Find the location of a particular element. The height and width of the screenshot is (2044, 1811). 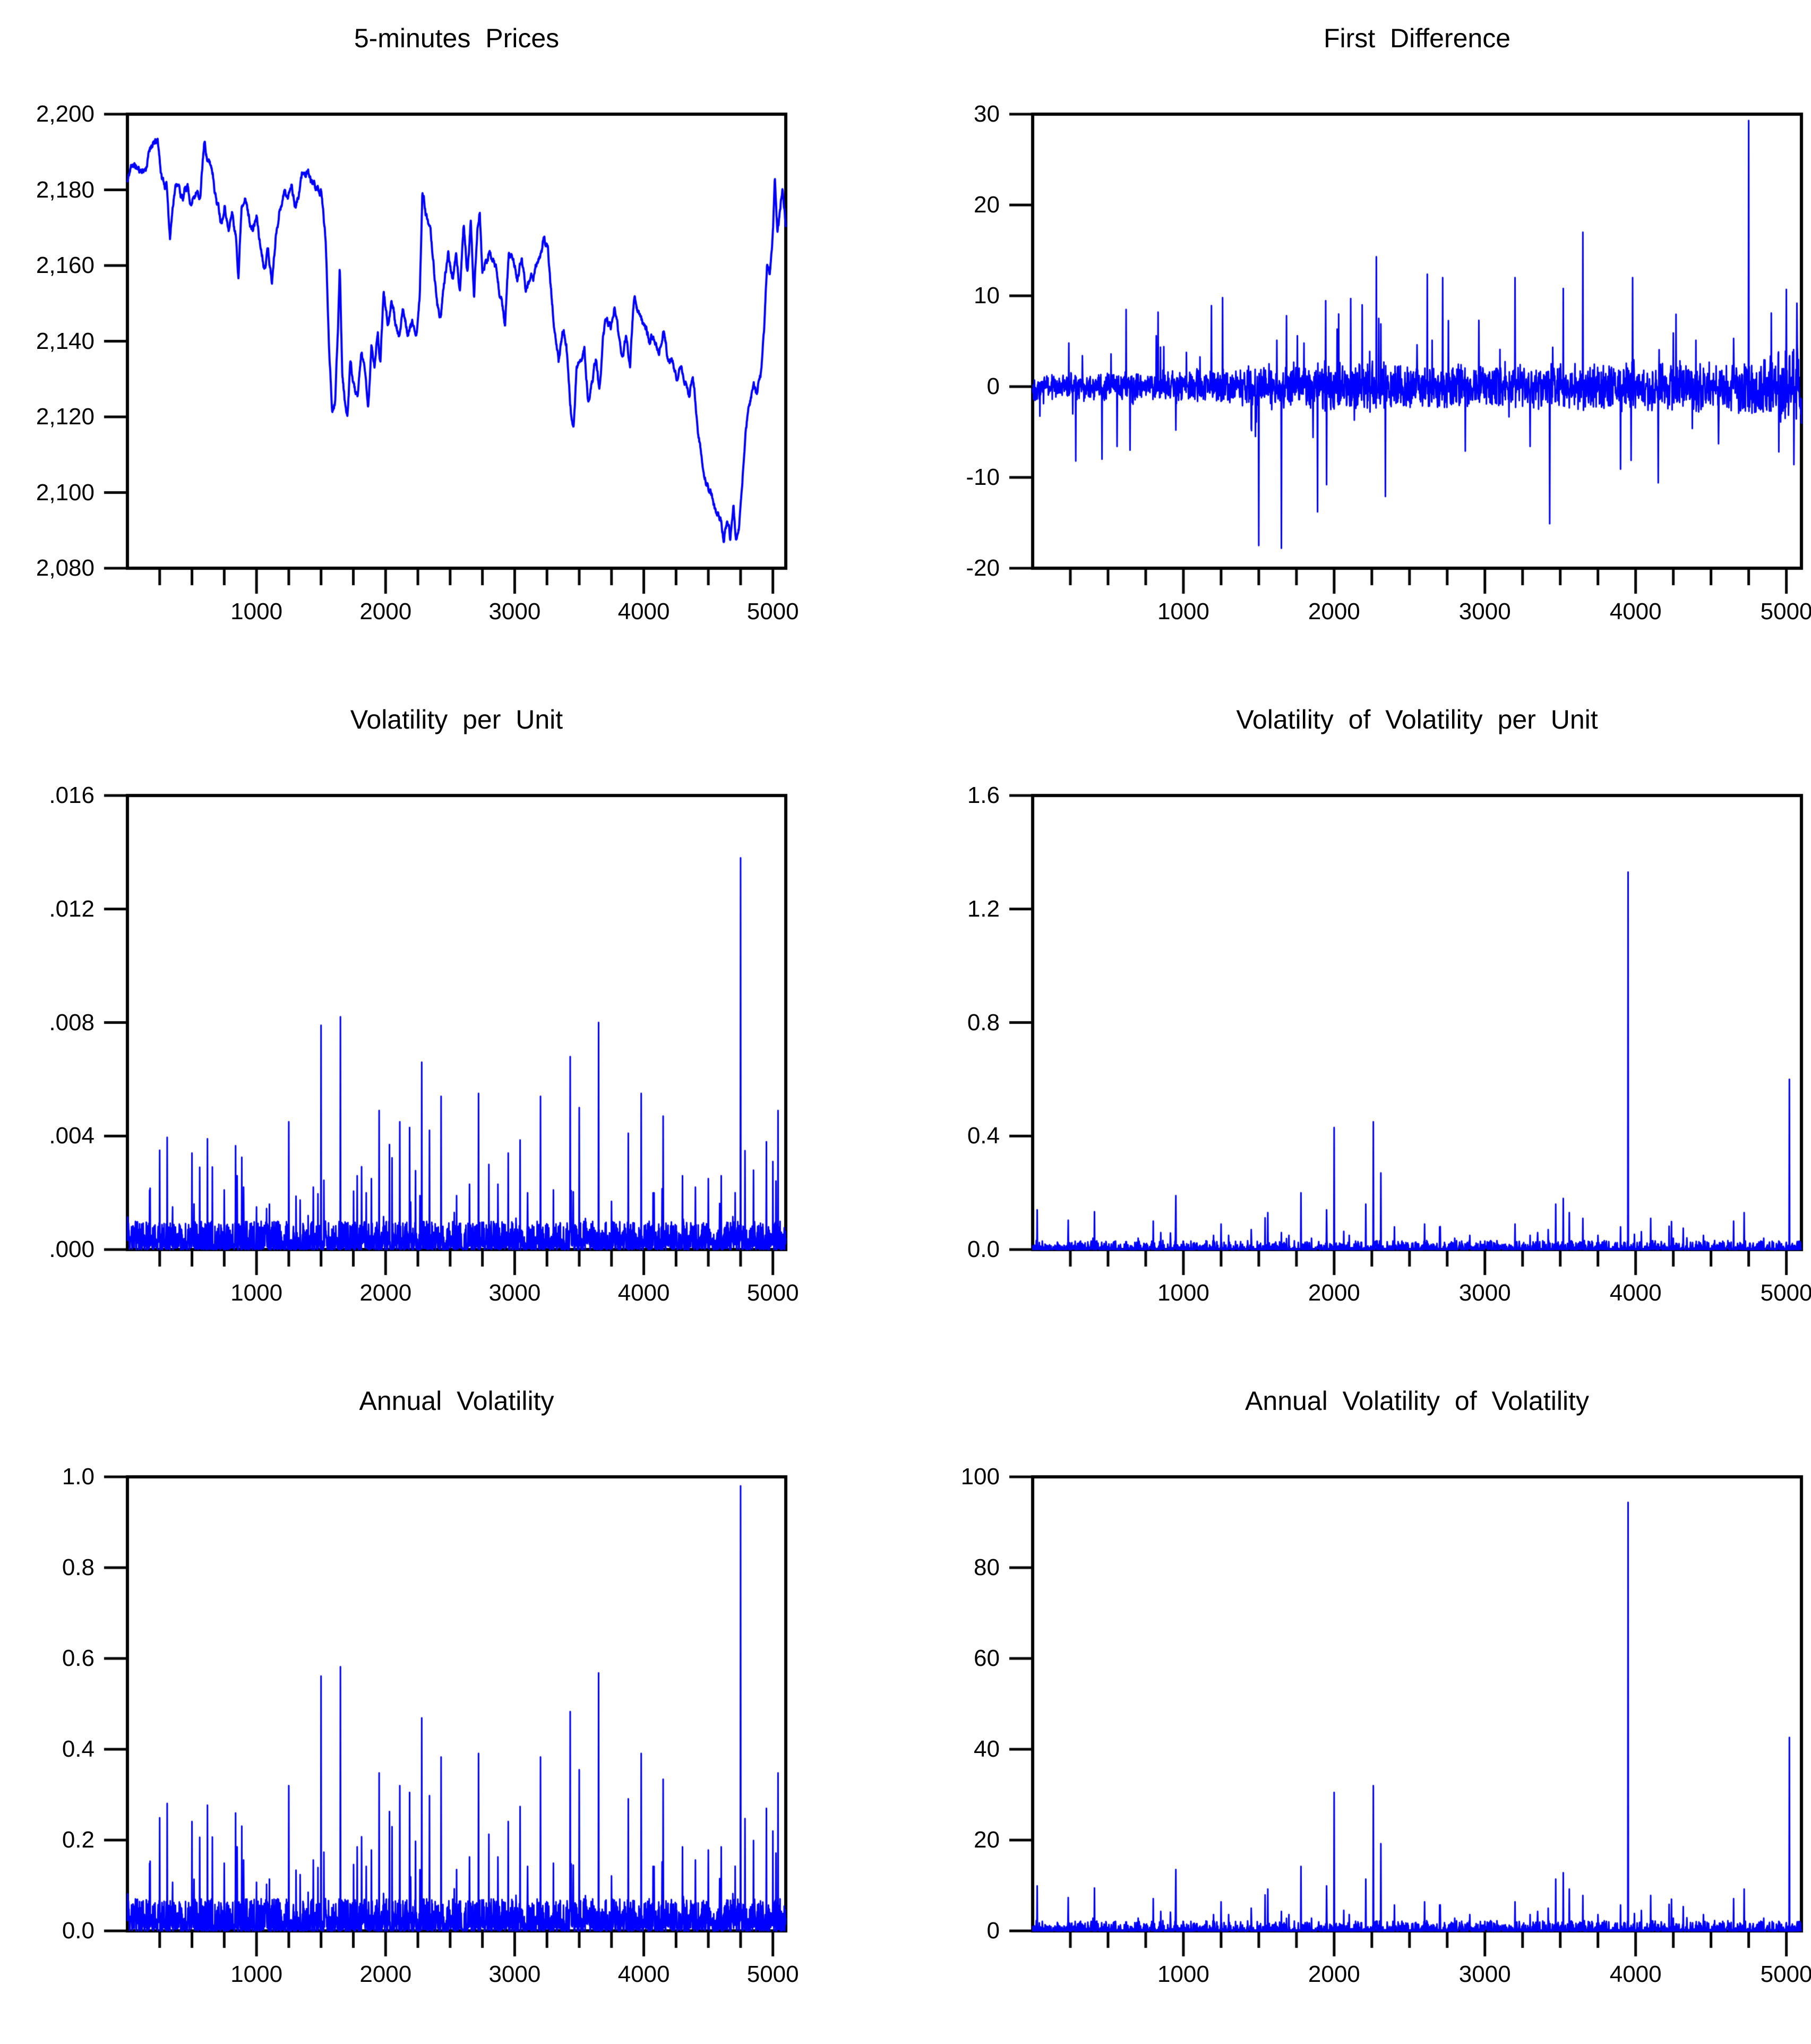

y-tick-label: -10 is located at coordinates (983, 477).